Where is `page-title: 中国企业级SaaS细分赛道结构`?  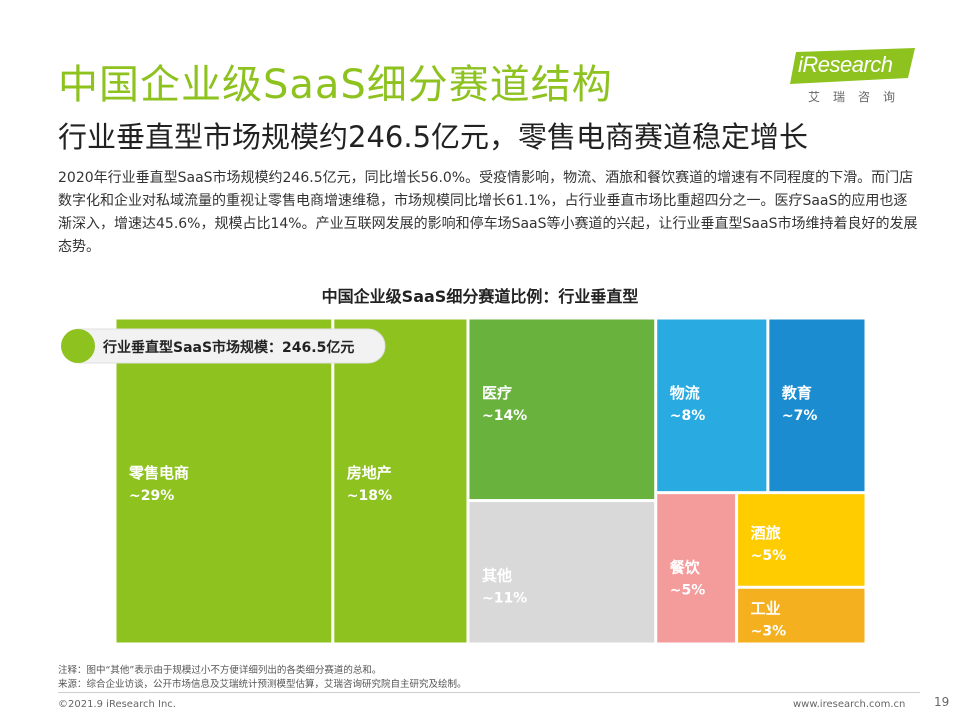 page-title: 中国企业级SaaS细分赛道结构 is located at coordinates (335, 85).